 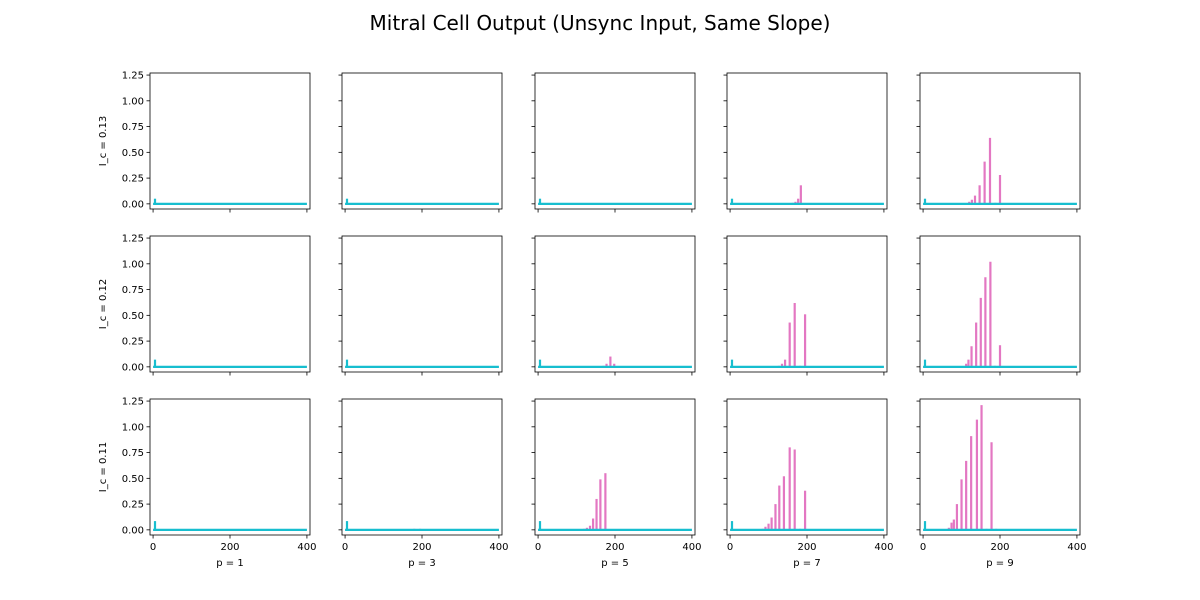 I want to click on x-tick-label-c2-2: 400, so click(x=691, y=547).